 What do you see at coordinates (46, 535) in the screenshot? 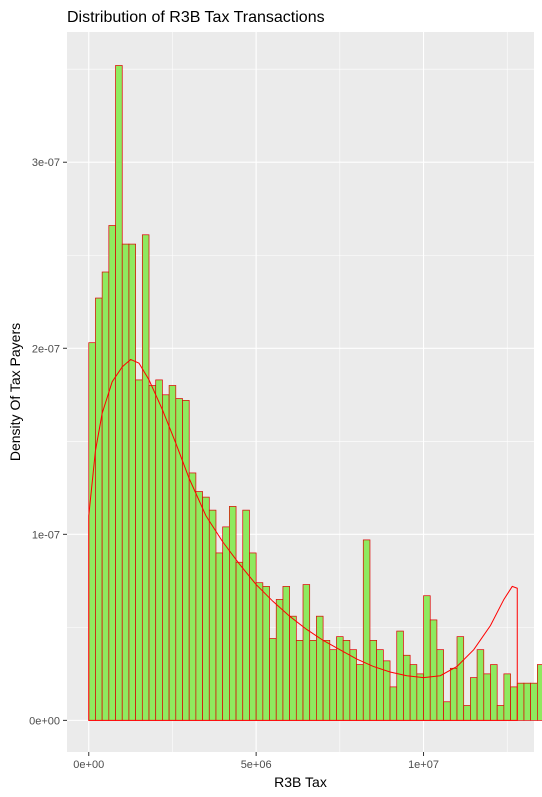
I see `y-tick-label: 1e-07` at bounding box center [46, 535].